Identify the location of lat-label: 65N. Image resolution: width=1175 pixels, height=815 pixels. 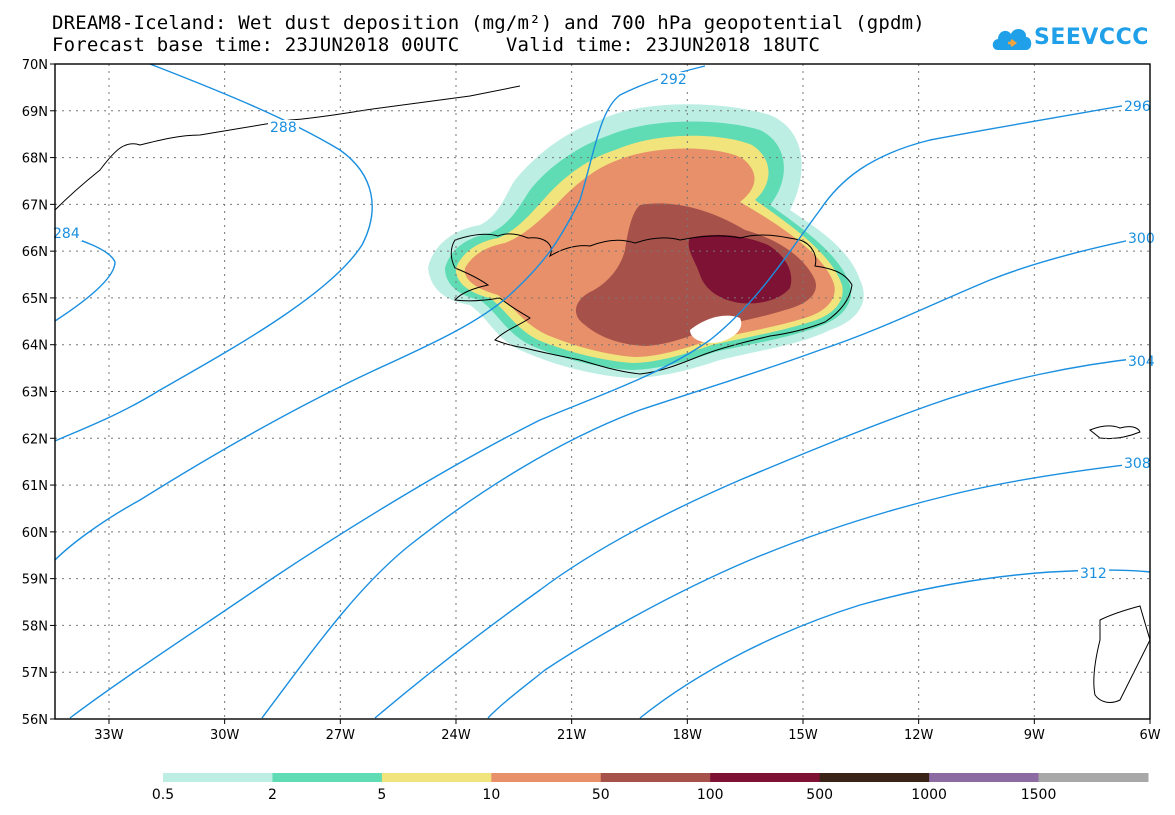
(35, 299).